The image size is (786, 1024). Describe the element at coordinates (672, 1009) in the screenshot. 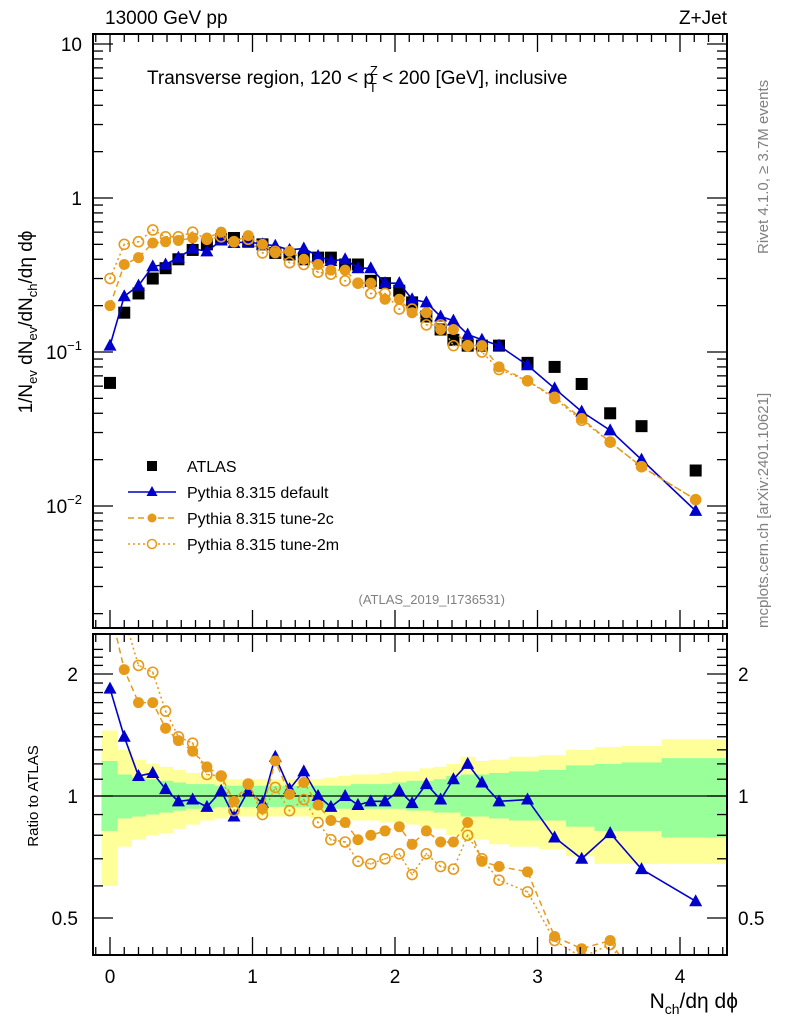

I see `xlabel-sub: ch` at that location.